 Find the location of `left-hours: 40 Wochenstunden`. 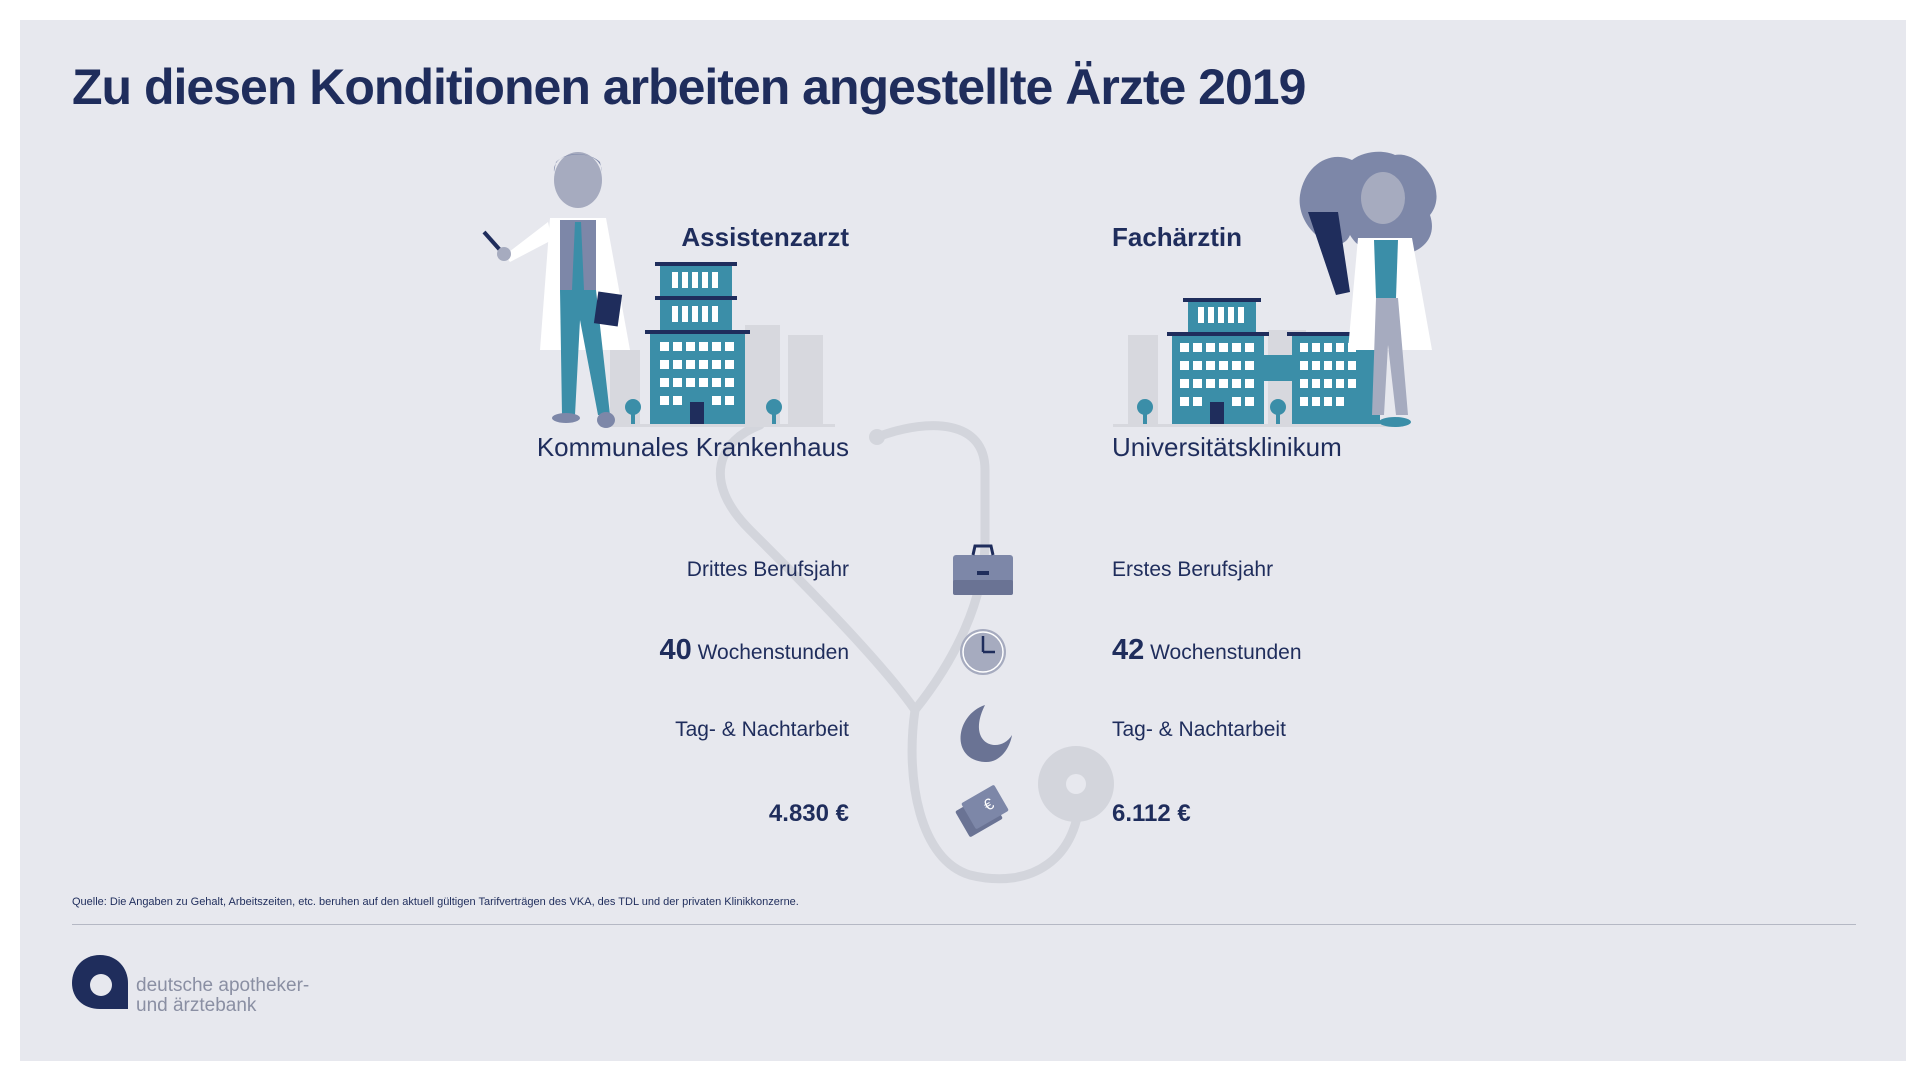

left-hours: 40 Wochenstunden is located at coordinates (755, 650).